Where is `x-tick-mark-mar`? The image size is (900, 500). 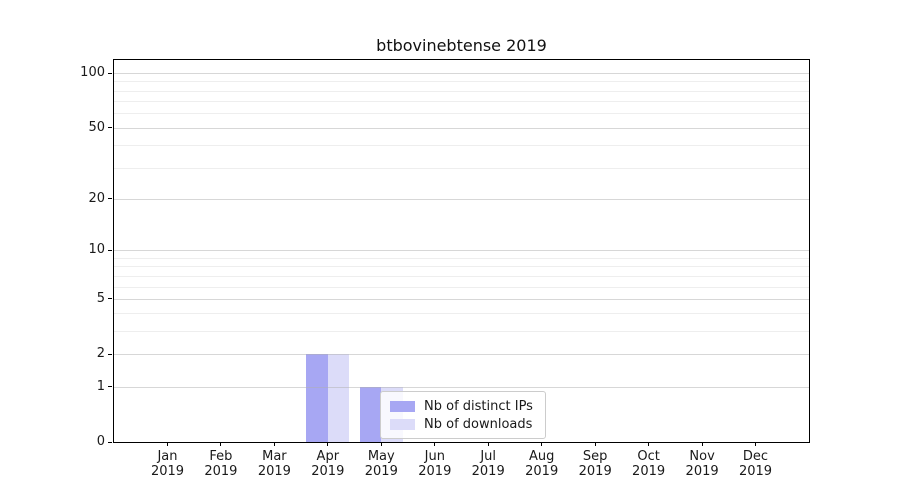 x-tick-mark-mar is located at coordinates (274, 444).